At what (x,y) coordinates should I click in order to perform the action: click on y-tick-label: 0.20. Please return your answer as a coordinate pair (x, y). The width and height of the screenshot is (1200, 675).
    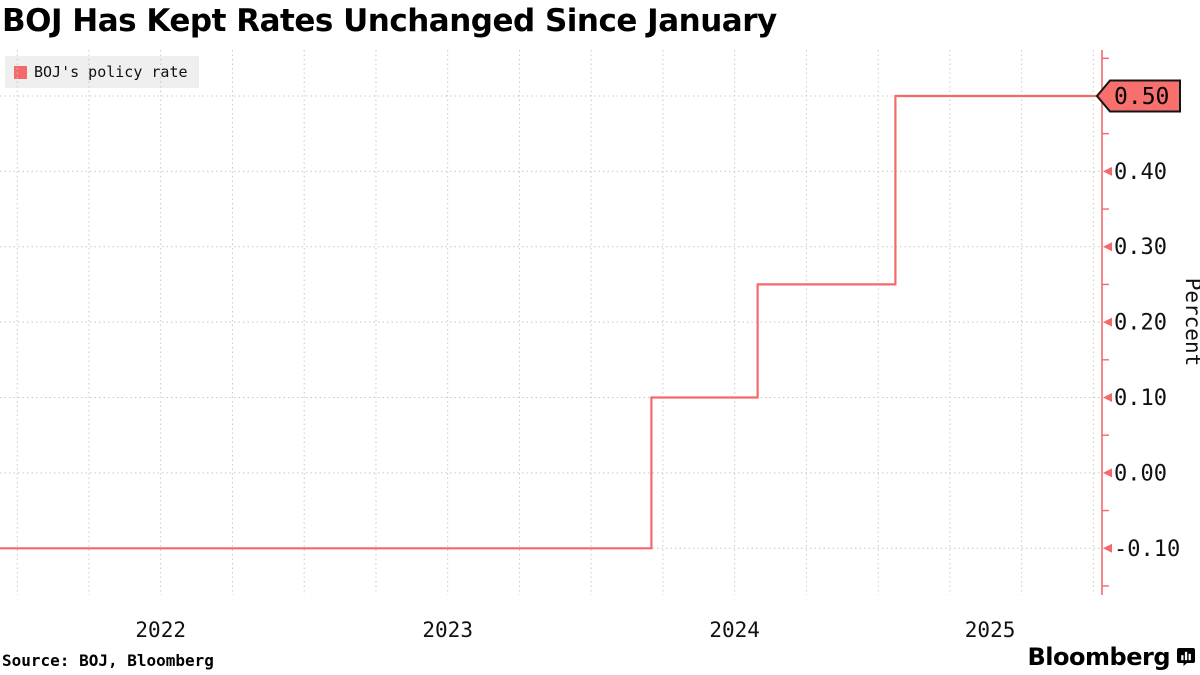
    Looking at the image, I should click on (1140, 323).